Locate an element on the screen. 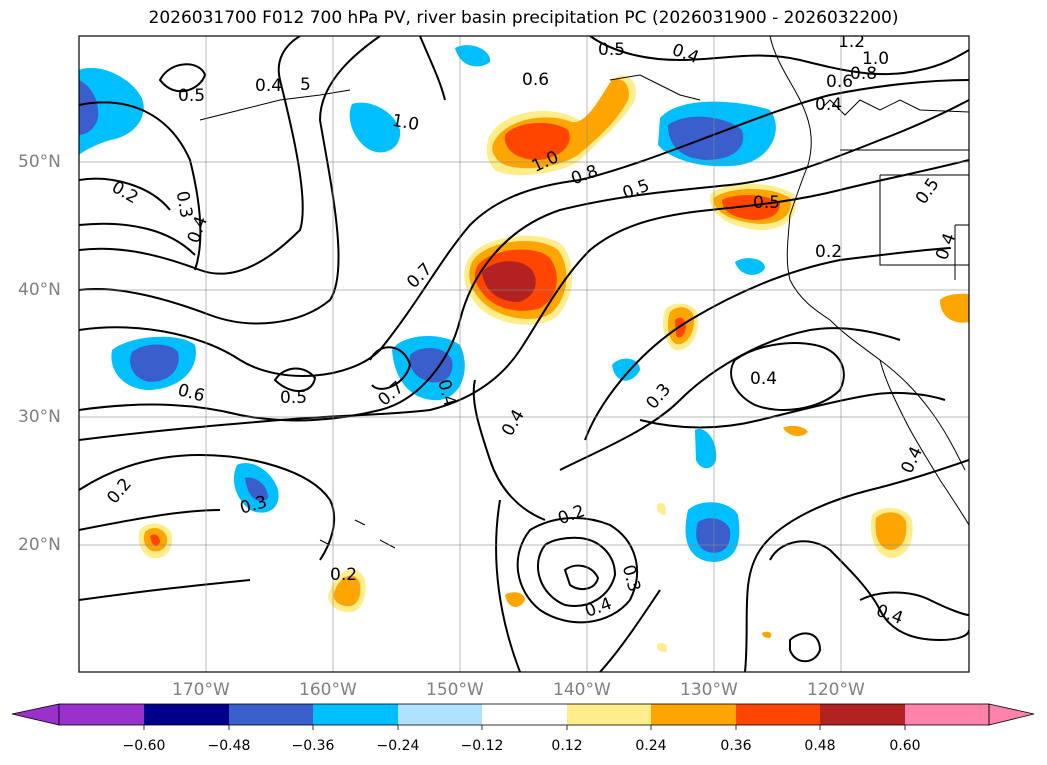  lon-label-120w: 120°W is located at coordinates (836, 690).